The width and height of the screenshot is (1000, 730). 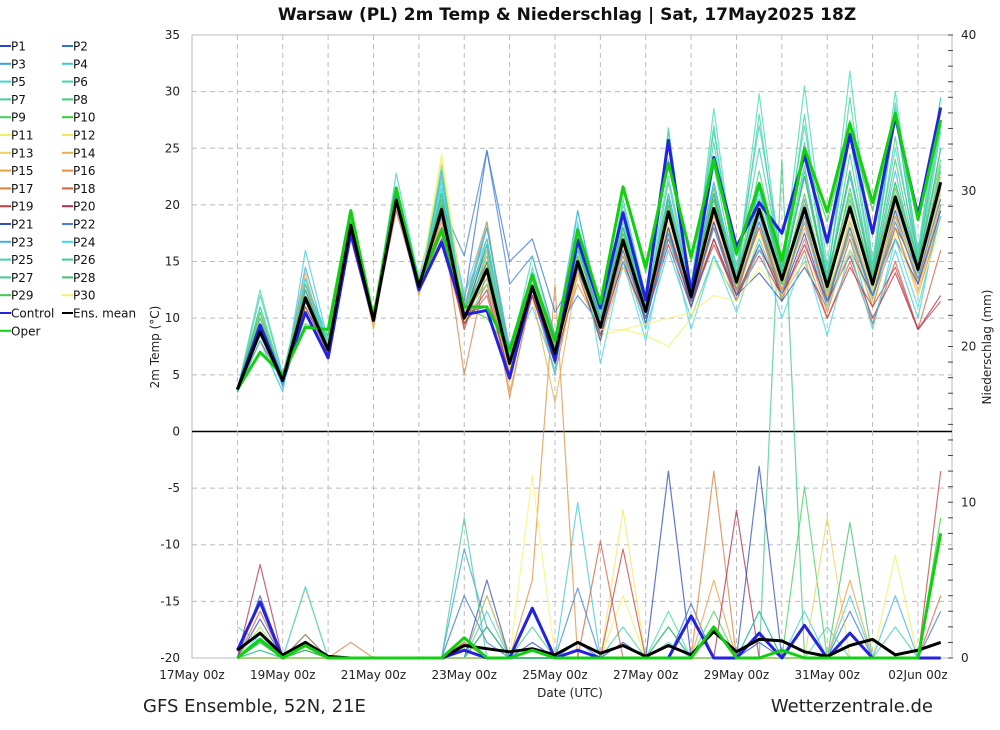 I want to click on legend-label: P7, so click(x=18, y=100).